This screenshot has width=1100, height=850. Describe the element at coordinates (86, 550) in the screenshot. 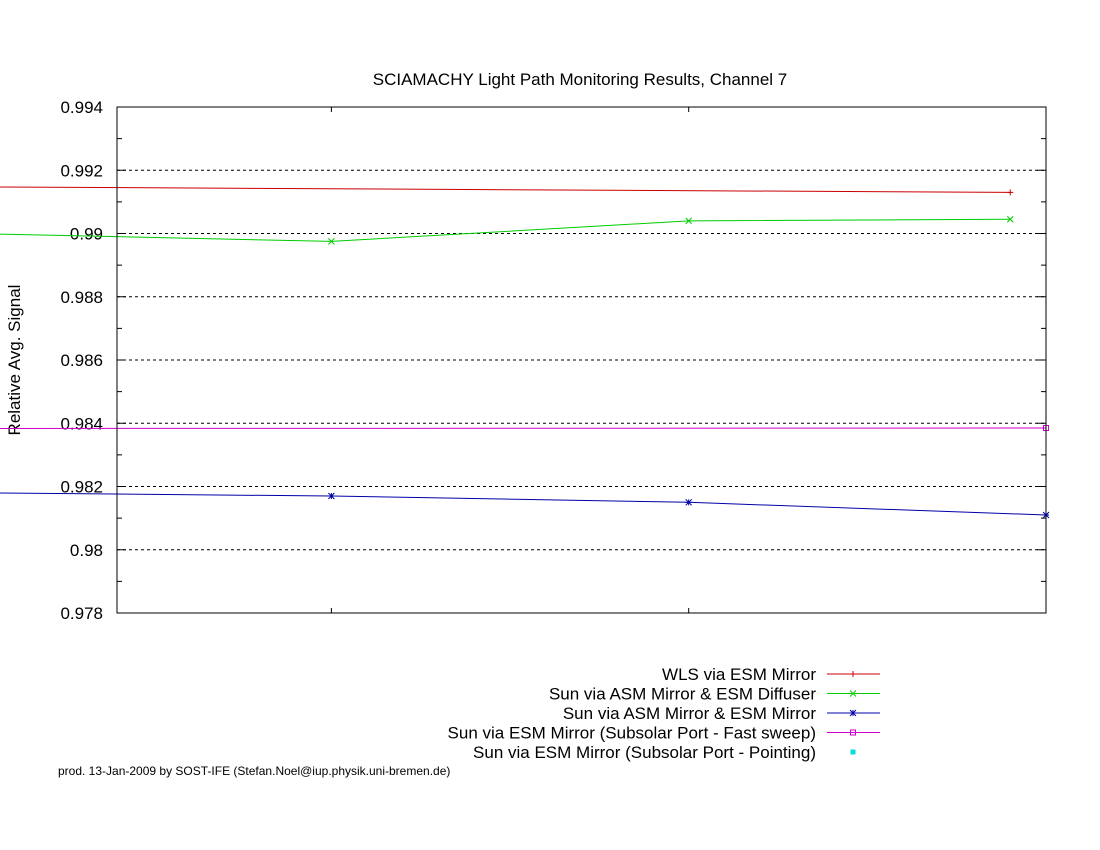

I see `y-tick-label: 0.98` at that location.